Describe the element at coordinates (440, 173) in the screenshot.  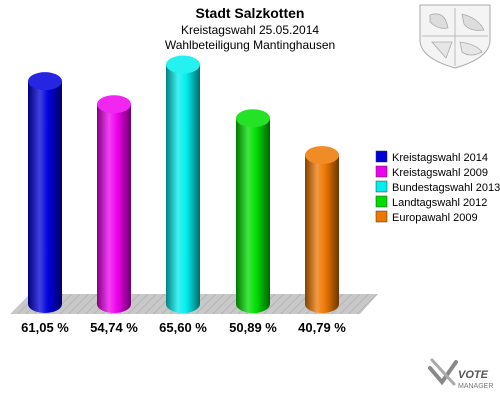
I see `legend-label-2: Kreistagswahl 2009` at that location.